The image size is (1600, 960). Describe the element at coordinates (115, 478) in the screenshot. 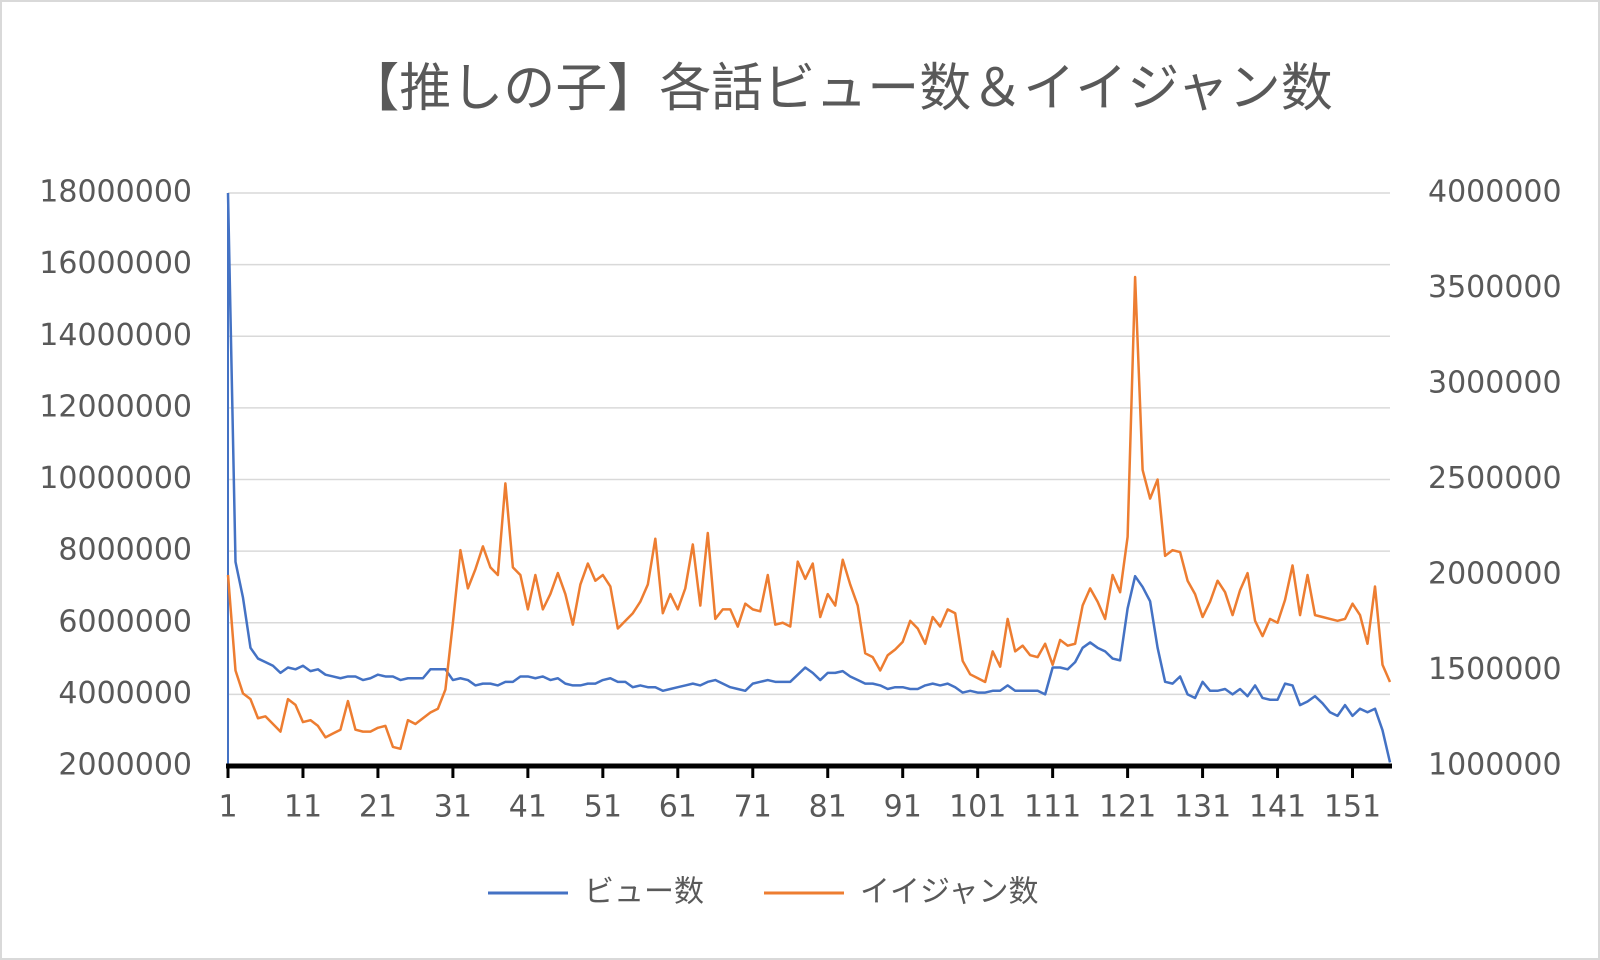

I see `y-tick-label: 10000000` at that location.